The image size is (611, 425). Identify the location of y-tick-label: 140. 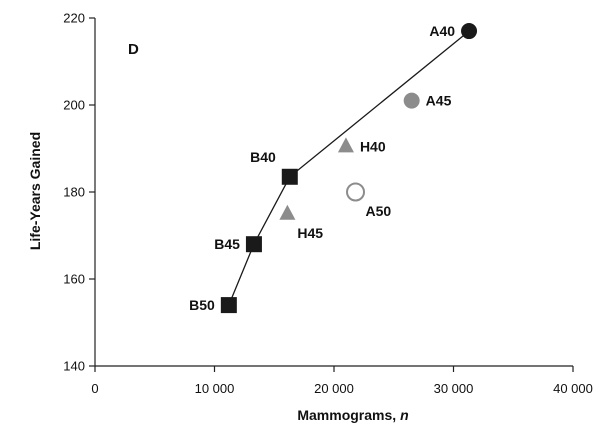
(74, 366).